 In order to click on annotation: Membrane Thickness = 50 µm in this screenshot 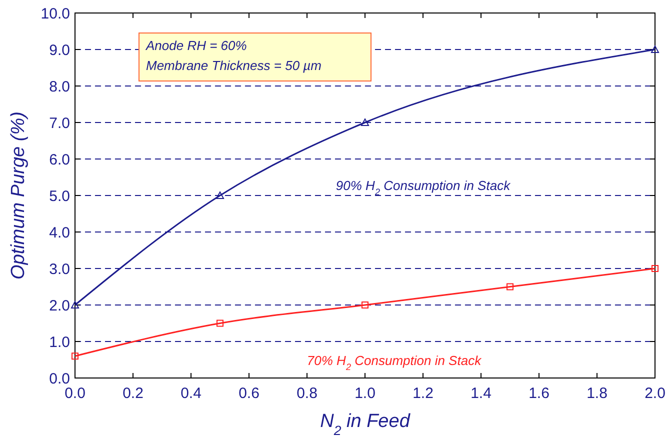, I will do `click(234, 65)`.